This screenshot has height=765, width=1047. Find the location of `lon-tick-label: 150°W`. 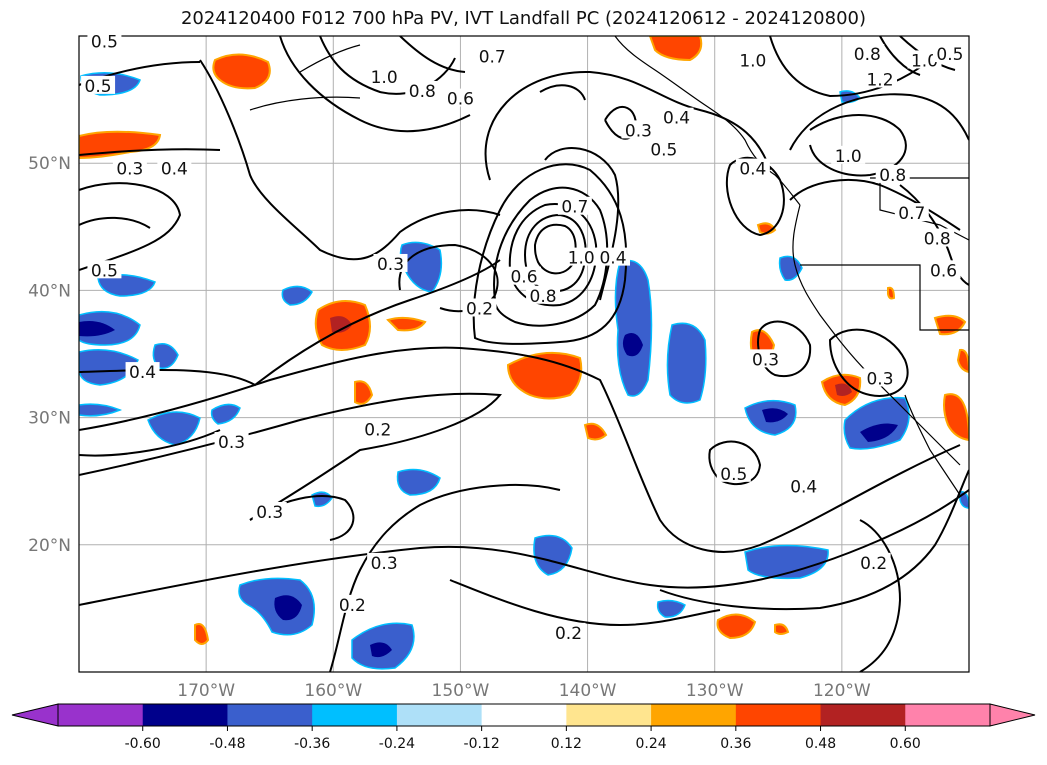

lon-tick-label: 150°W is located at coordinates (461, 691).